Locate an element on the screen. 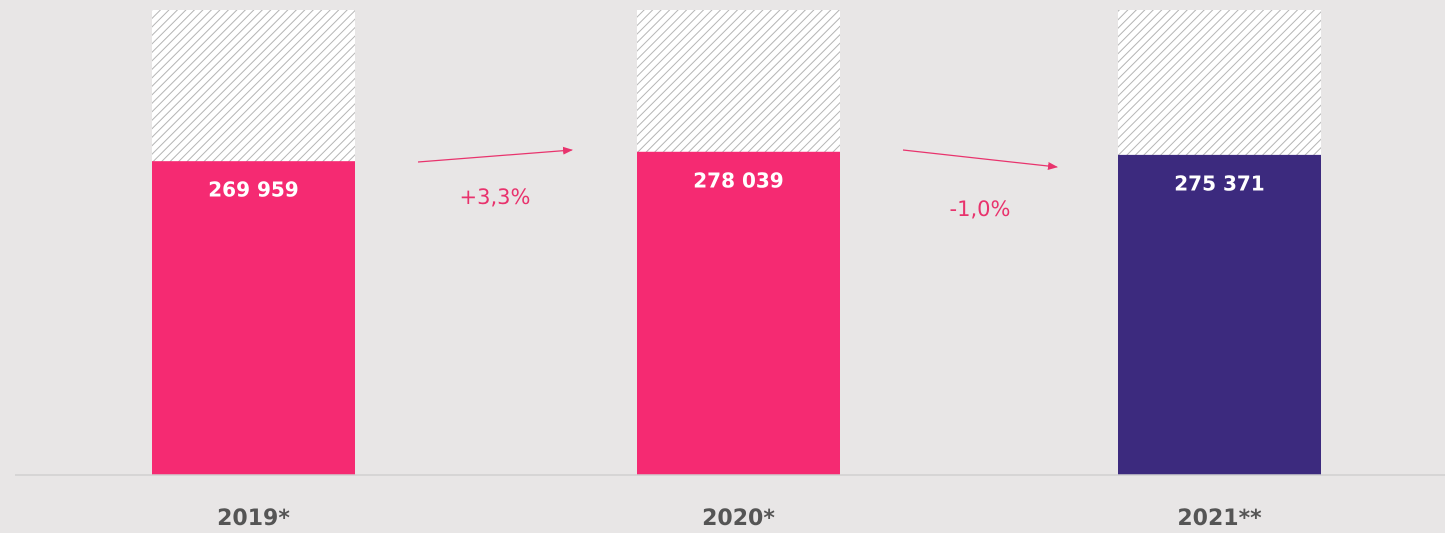 The image size is (1445, 533). change-label: +3,3% is located at coordinates (495, 197).